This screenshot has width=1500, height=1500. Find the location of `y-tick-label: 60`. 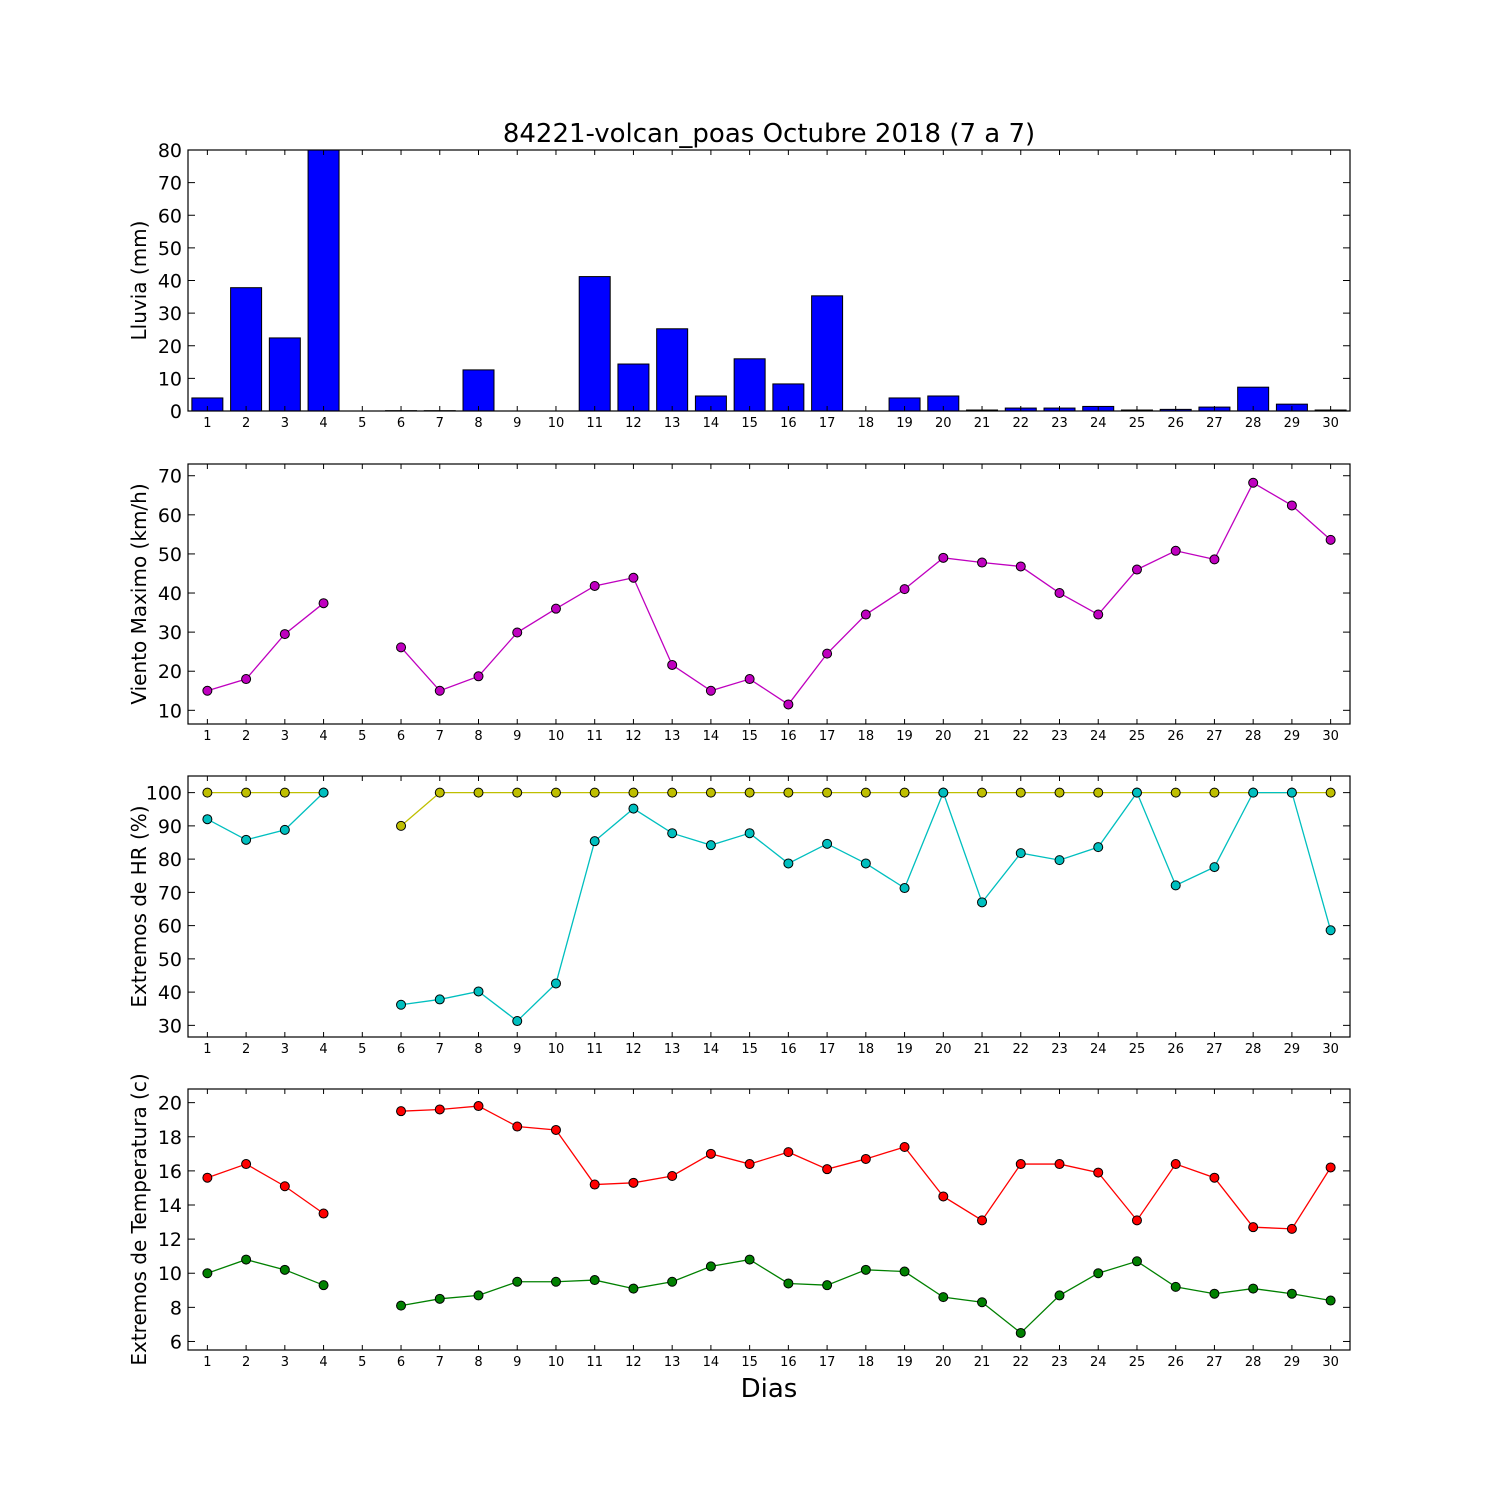

y-tick-label: 60 is located at coordinates (170, 216).